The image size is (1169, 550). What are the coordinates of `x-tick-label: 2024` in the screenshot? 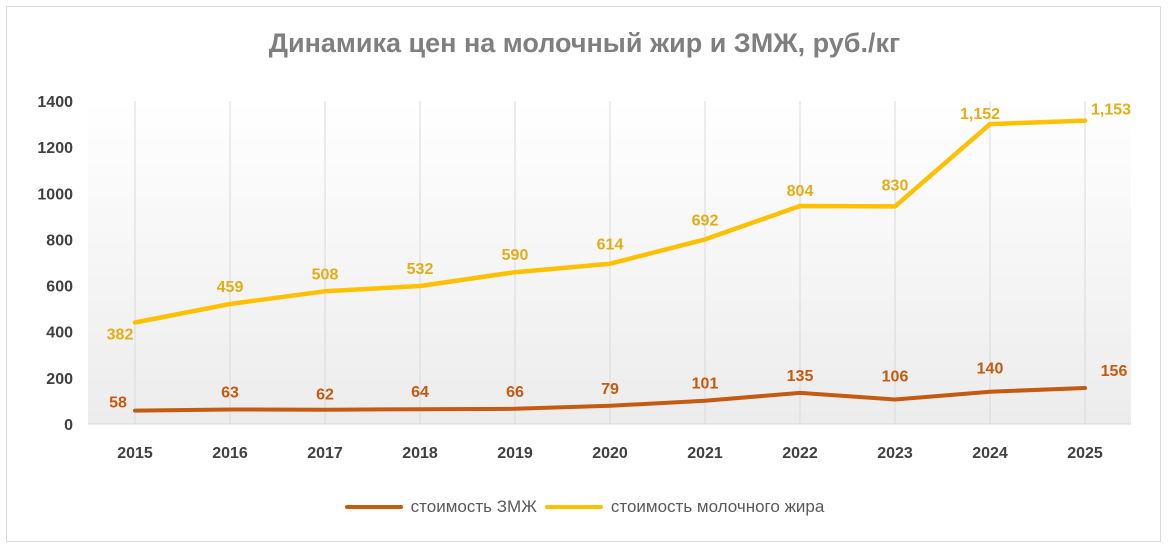 It's located at (990, 453).